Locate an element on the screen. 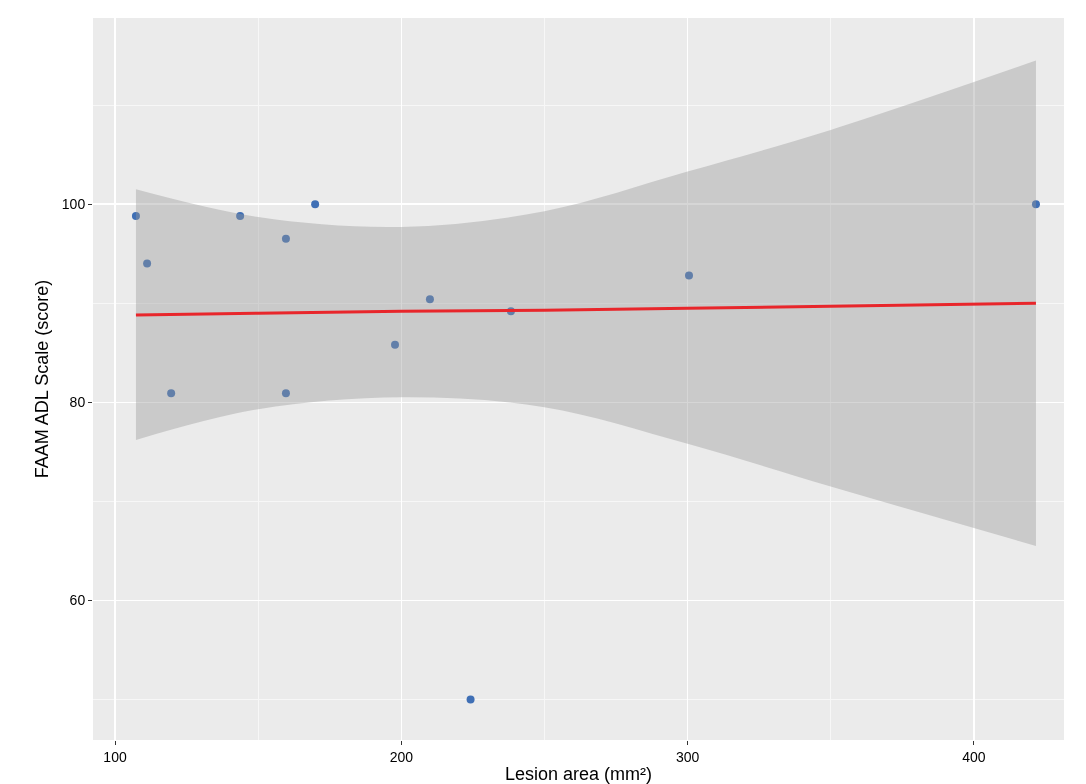  x-tick-label: 300 is located at coordinates (687, 756).